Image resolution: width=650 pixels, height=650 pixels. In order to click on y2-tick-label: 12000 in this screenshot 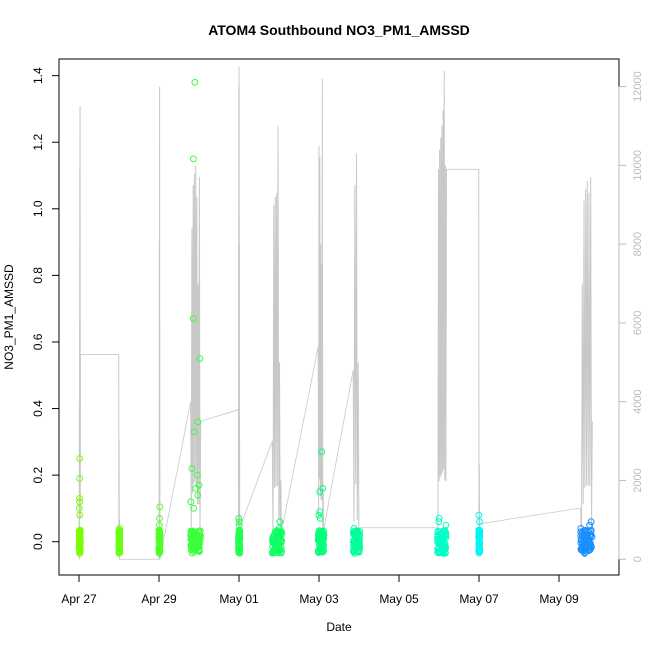, I will do `click(638, 86)`.